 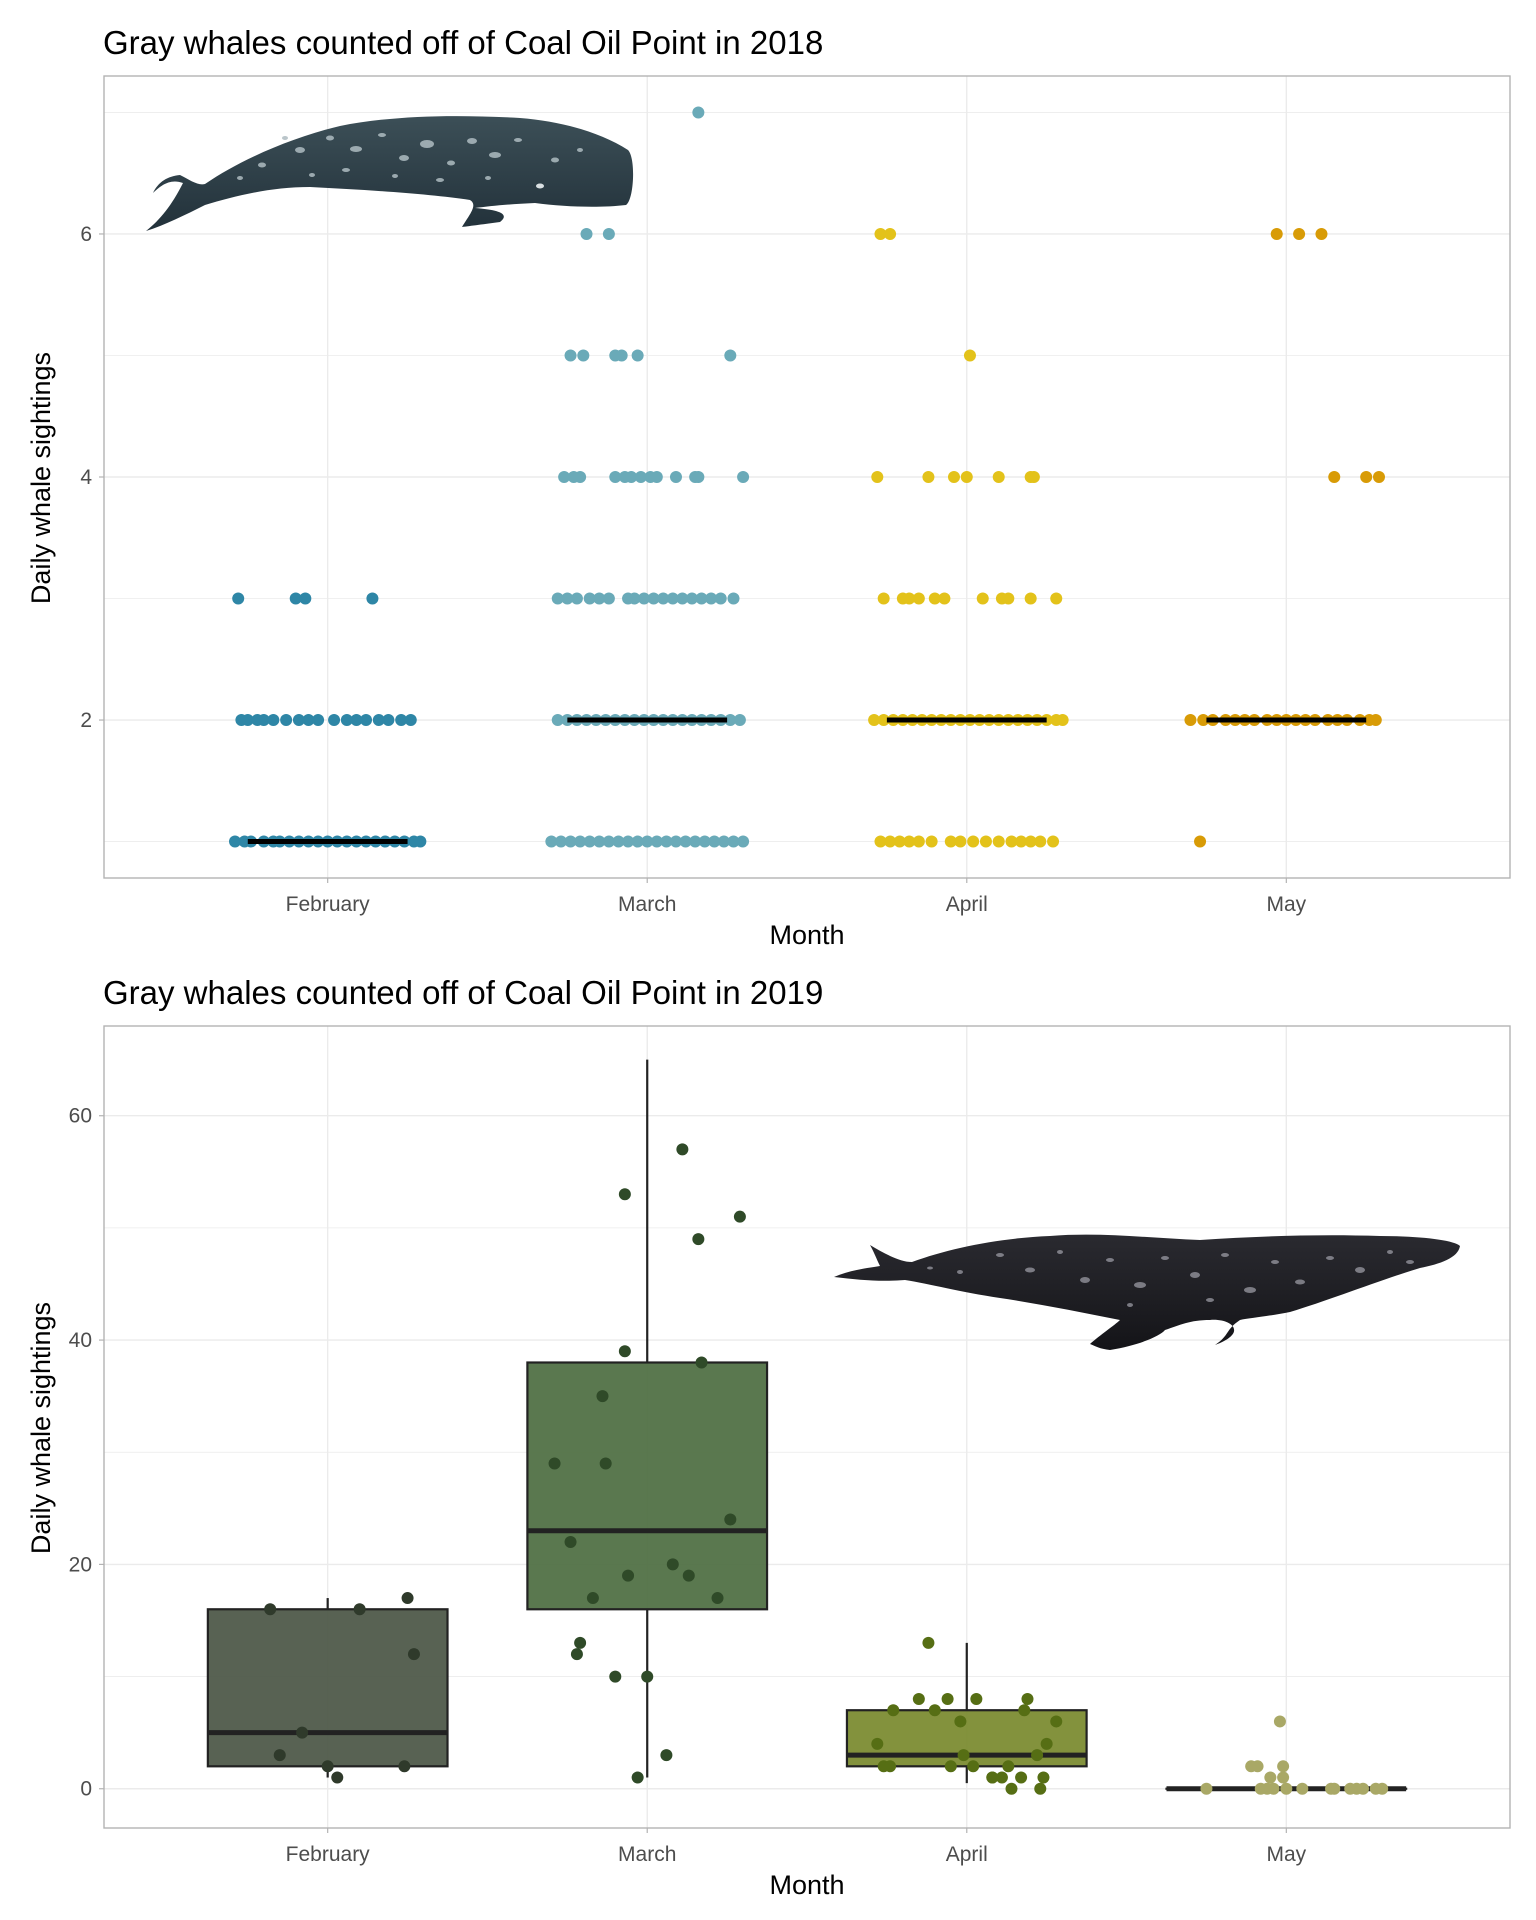 I want to click on x-tick-label-april: April, so click(x=967, y=1854).